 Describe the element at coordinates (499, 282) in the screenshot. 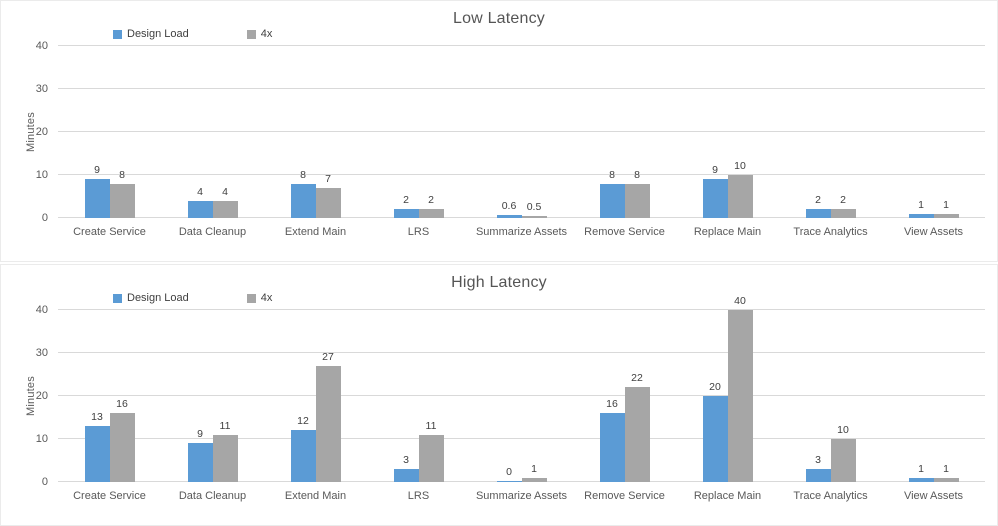

I see `chart-title-high-latency: High Latency` at that location.